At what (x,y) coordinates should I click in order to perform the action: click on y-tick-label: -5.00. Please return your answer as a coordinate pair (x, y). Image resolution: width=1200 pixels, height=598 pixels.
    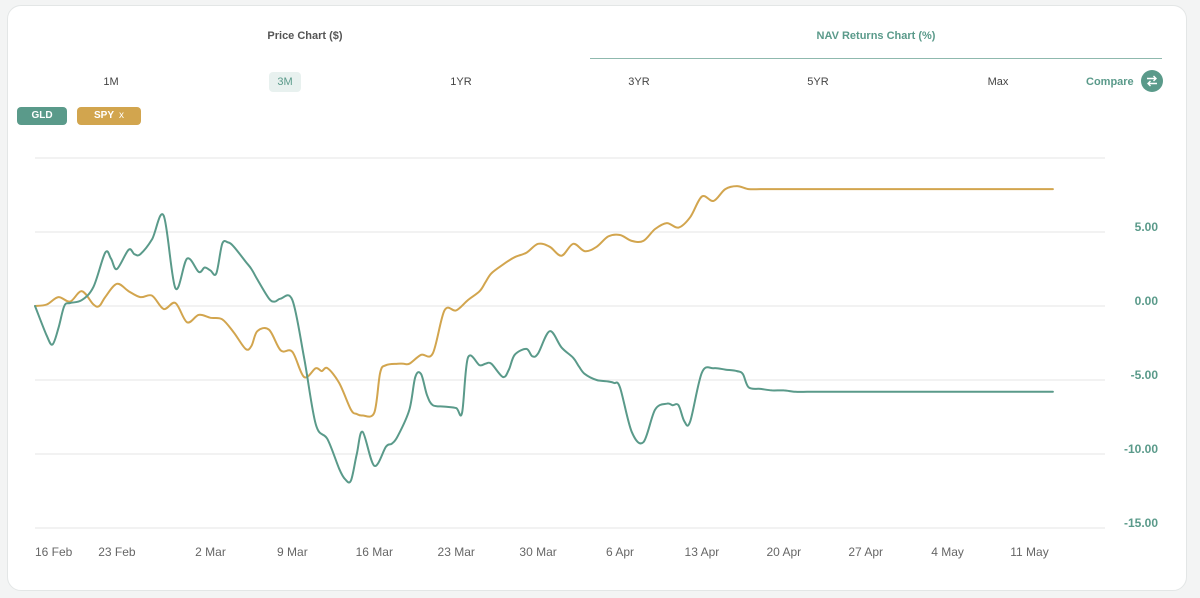
    Looking at the image, I should click on (1145, 375).